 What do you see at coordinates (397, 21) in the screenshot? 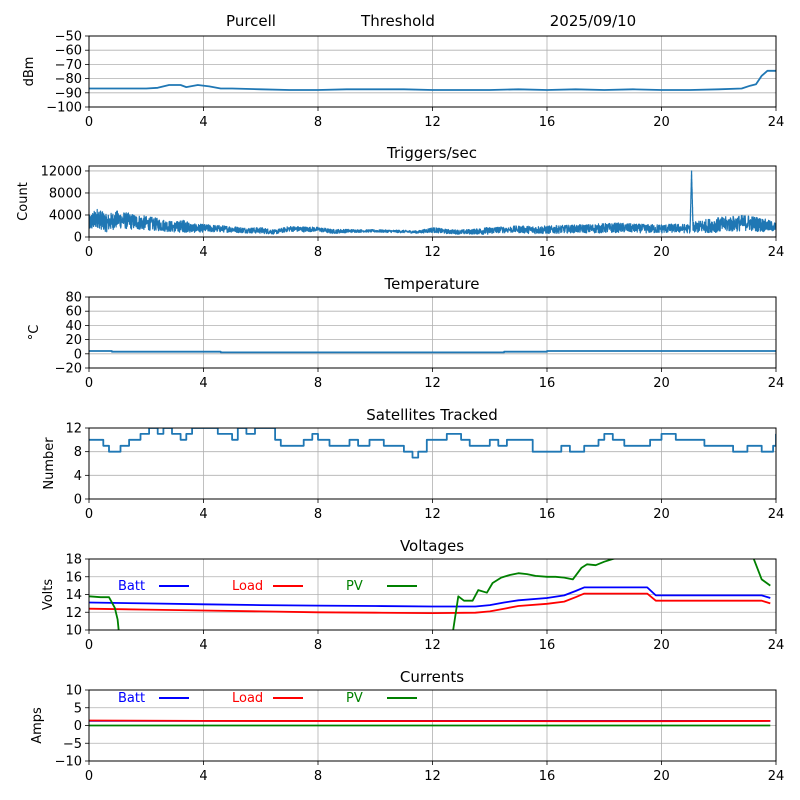
I see `header-mode: Threshold` at bounding box center [397, 21].